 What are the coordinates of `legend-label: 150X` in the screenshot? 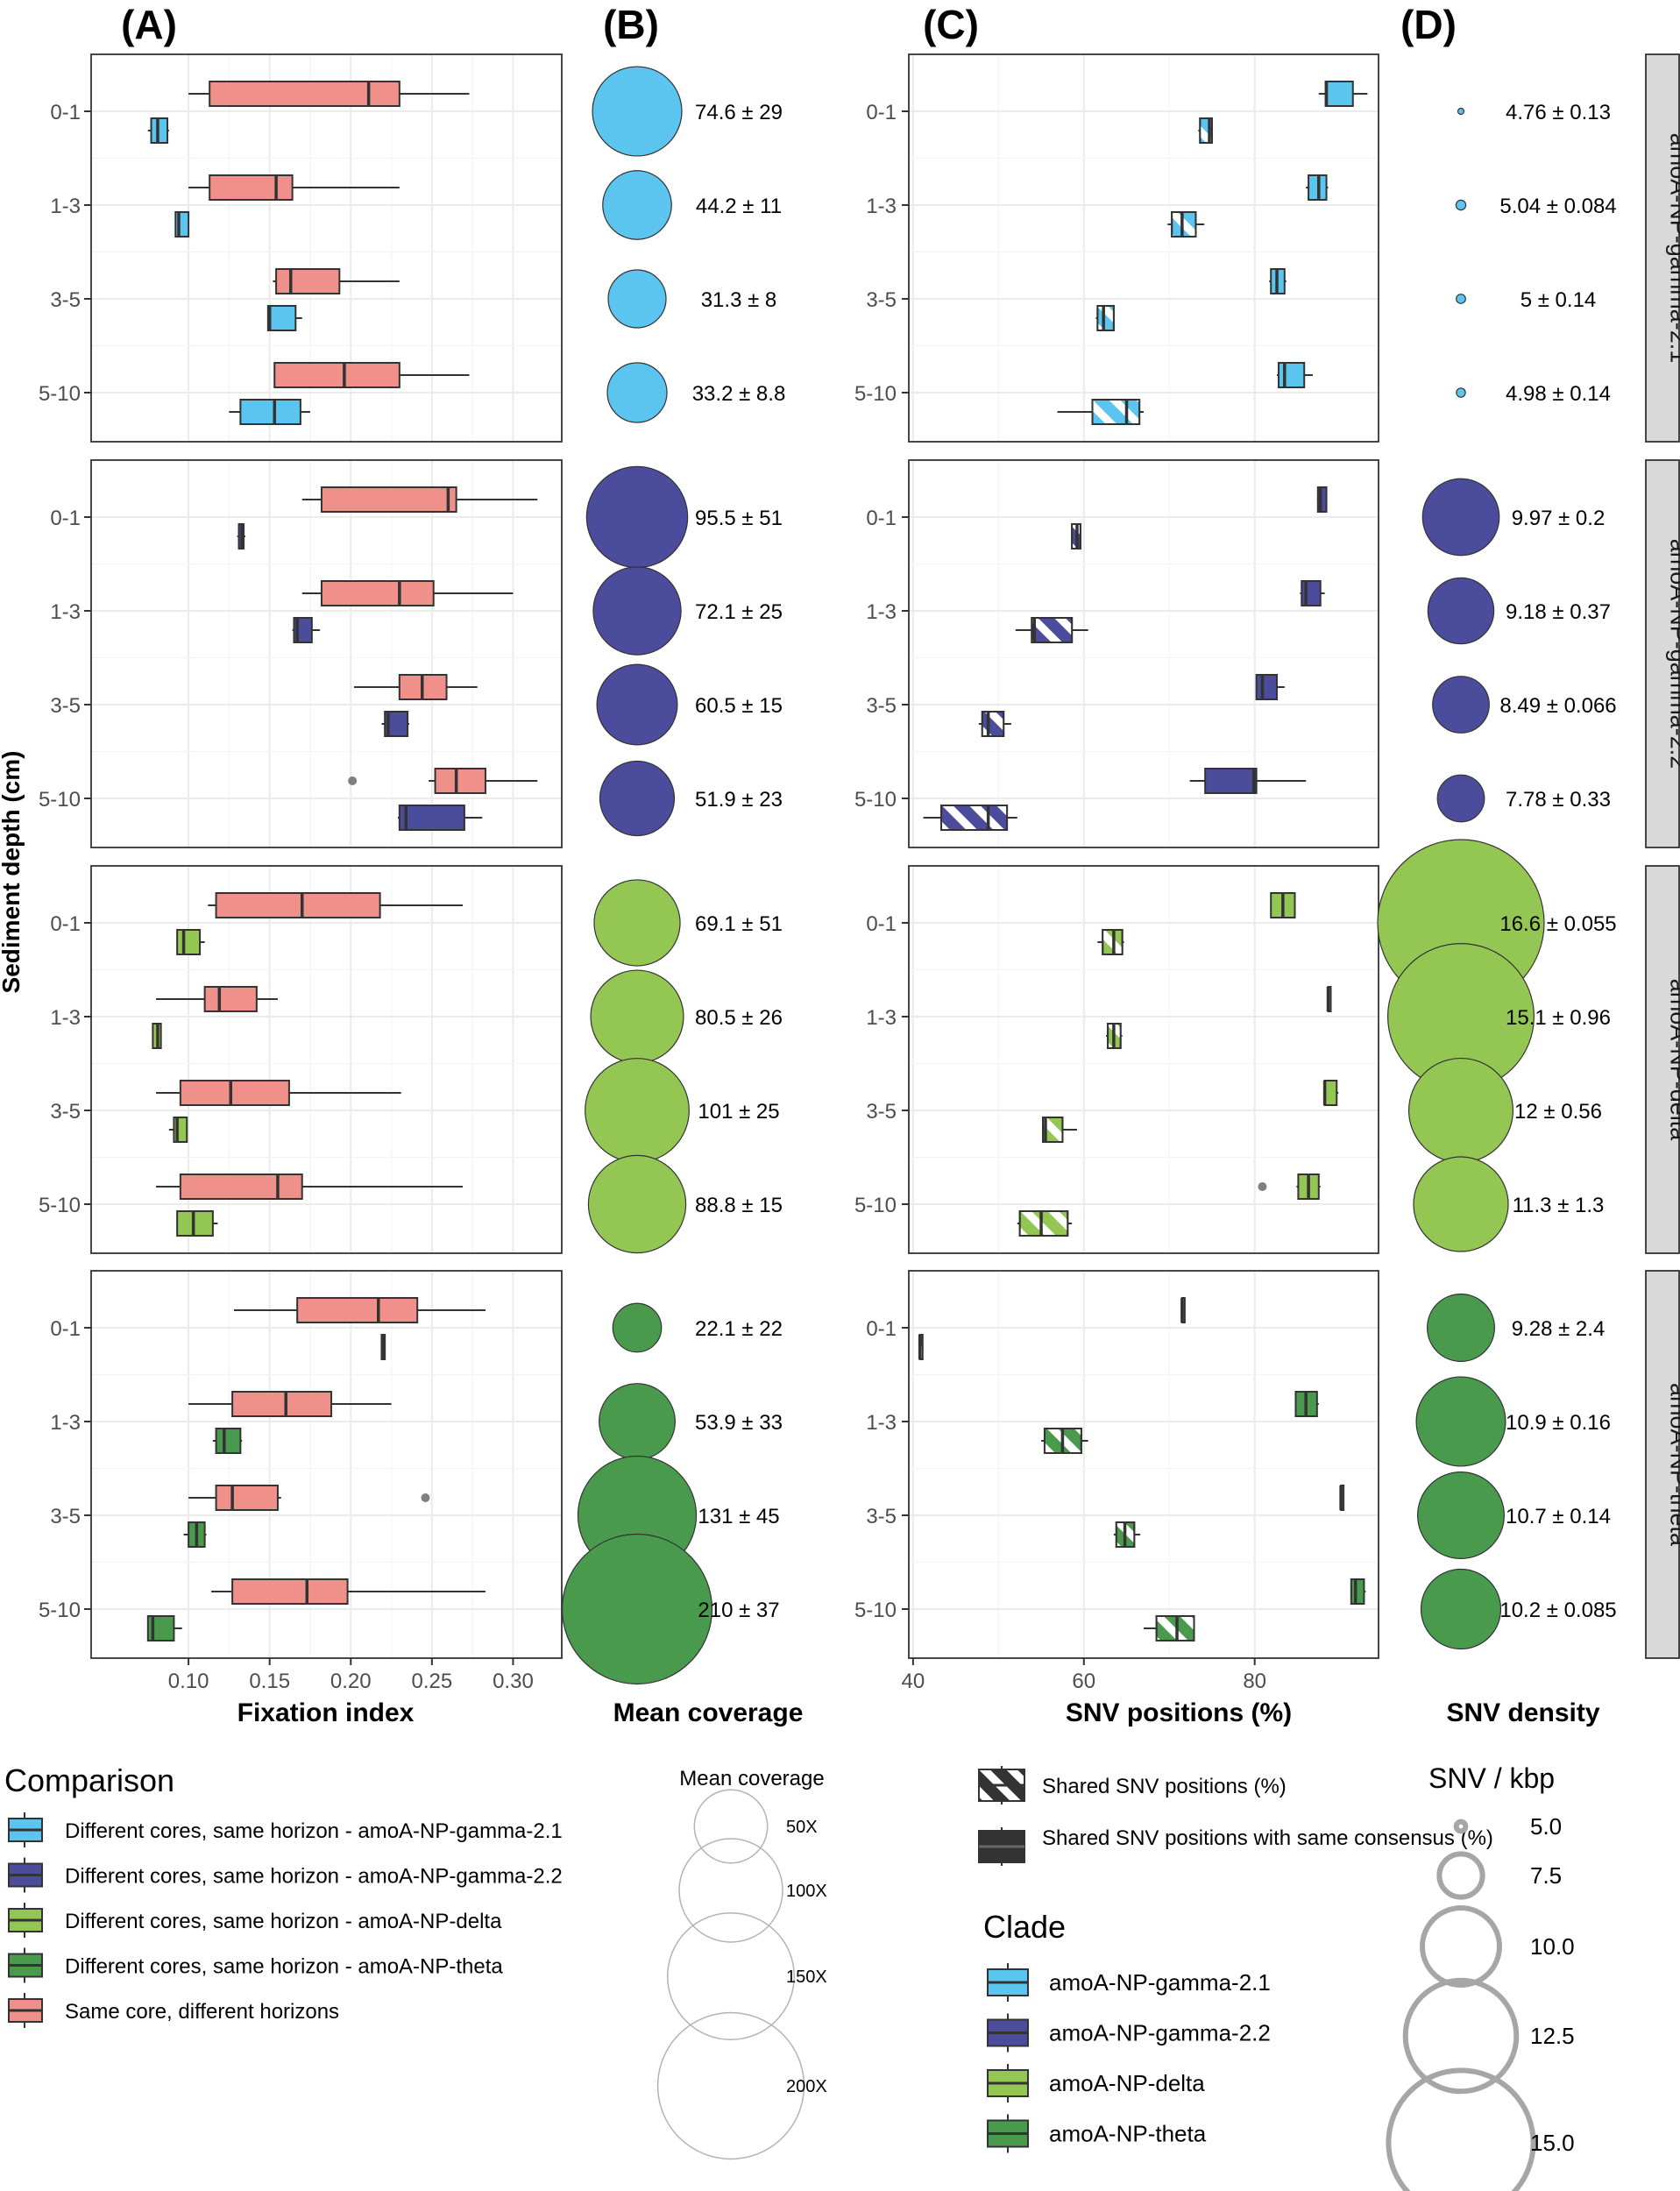 It's located at (806, 1977).